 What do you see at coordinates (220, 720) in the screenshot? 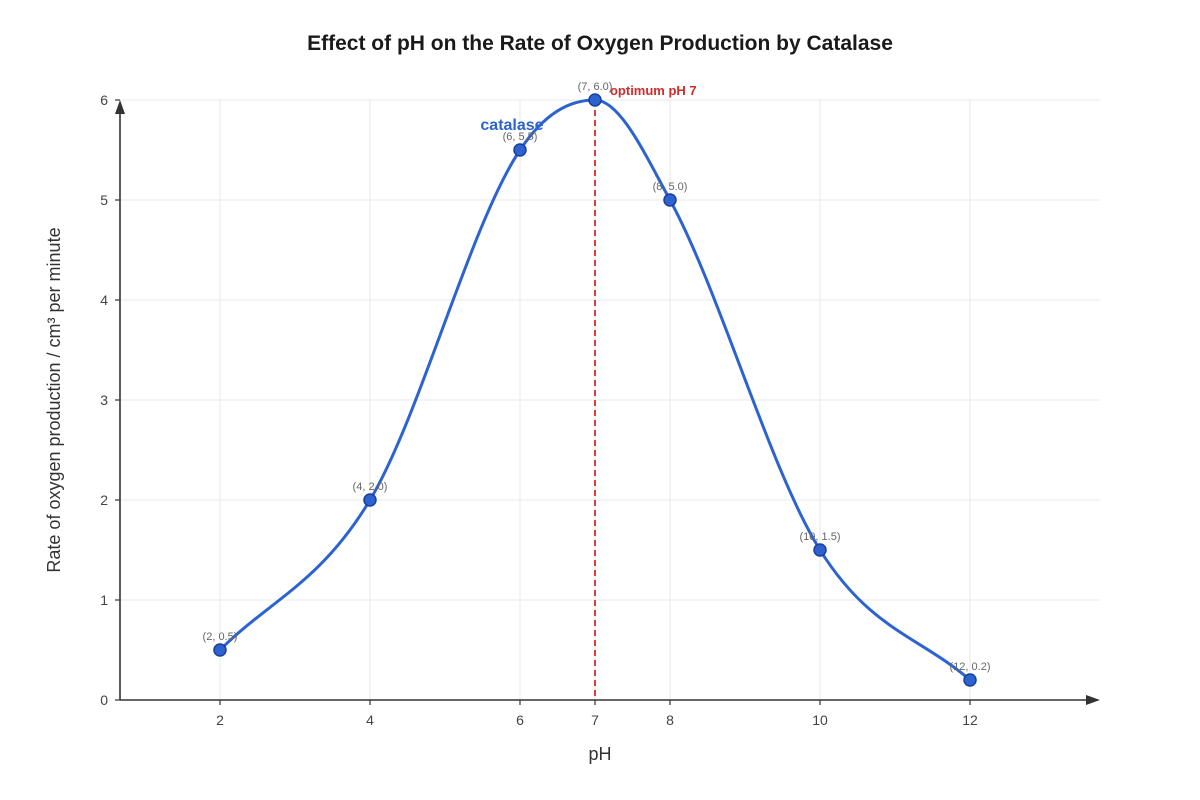
I see `x-tick-label: 2` at bounding box center [220, 720].